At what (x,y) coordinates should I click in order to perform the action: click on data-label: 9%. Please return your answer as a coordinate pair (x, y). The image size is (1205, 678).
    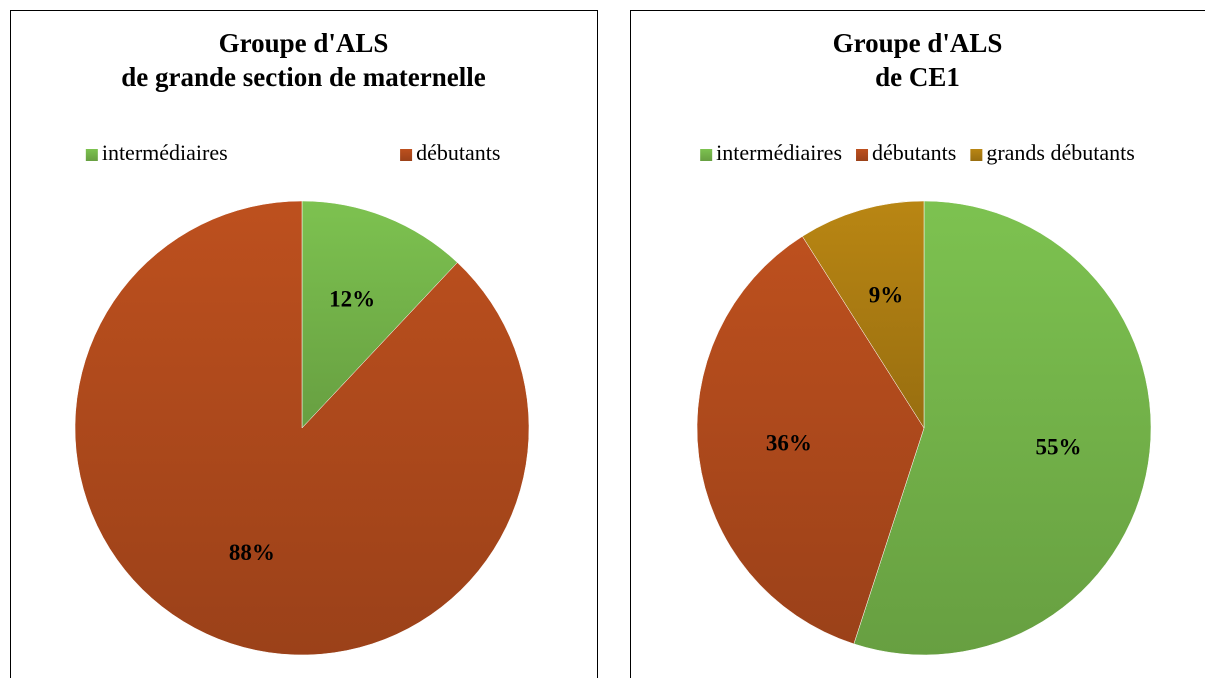
    Looking at the image, I should click on (886, 294).